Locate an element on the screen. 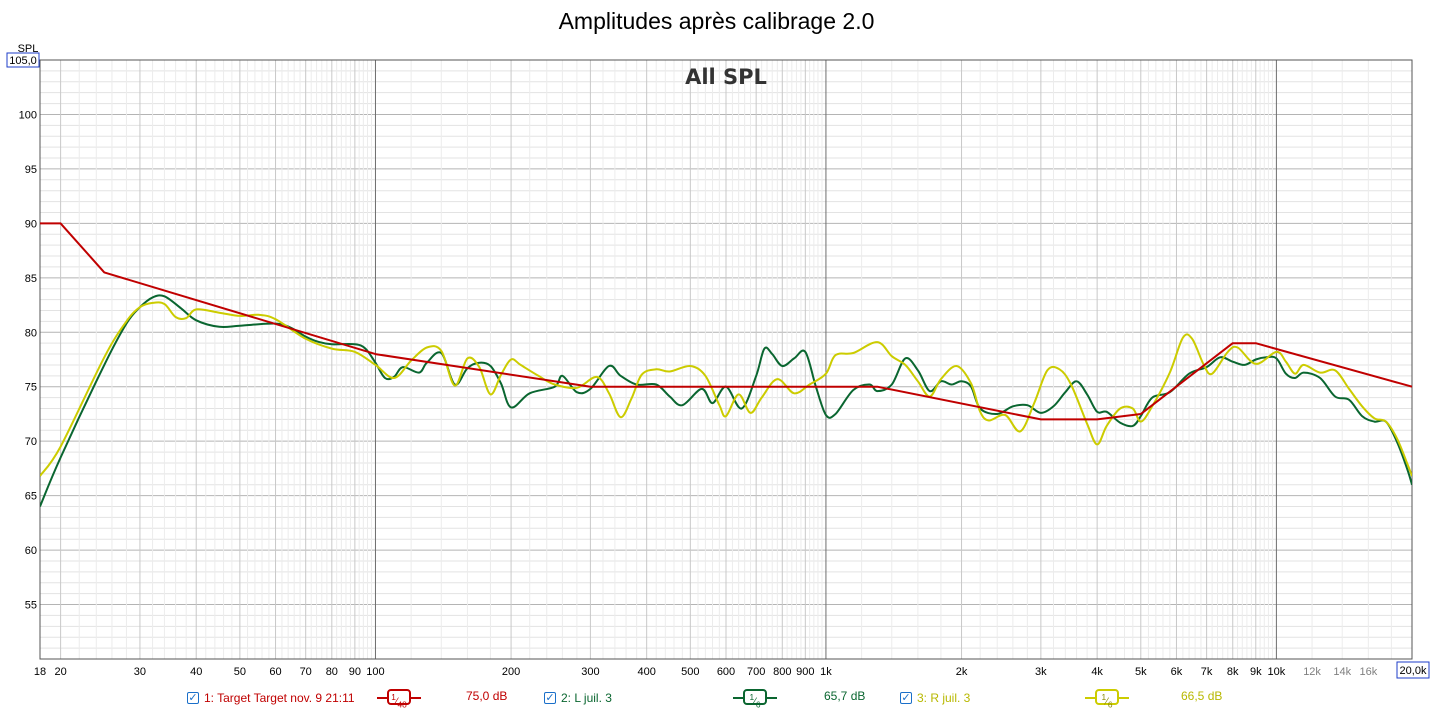 This screenshot has height=711, width=1433. y-tick-label: 95 is located at coordinates (31, 170).